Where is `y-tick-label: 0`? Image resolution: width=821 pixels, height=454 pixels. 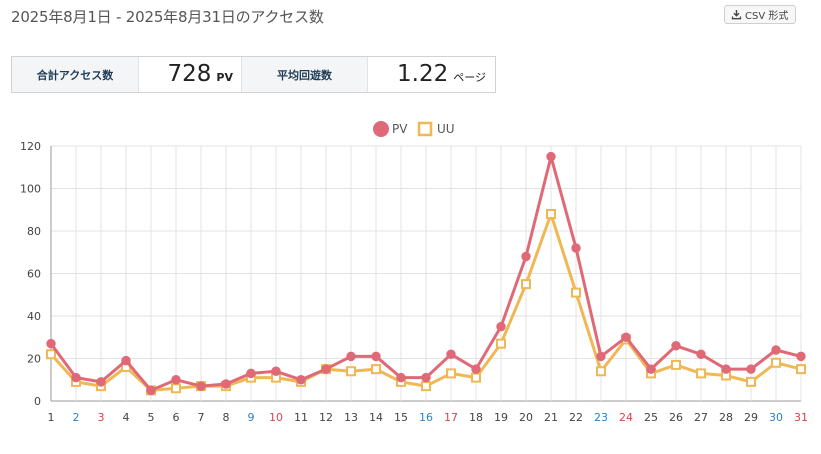
y-tick-label: 0 is located at coordinates (37, 401).